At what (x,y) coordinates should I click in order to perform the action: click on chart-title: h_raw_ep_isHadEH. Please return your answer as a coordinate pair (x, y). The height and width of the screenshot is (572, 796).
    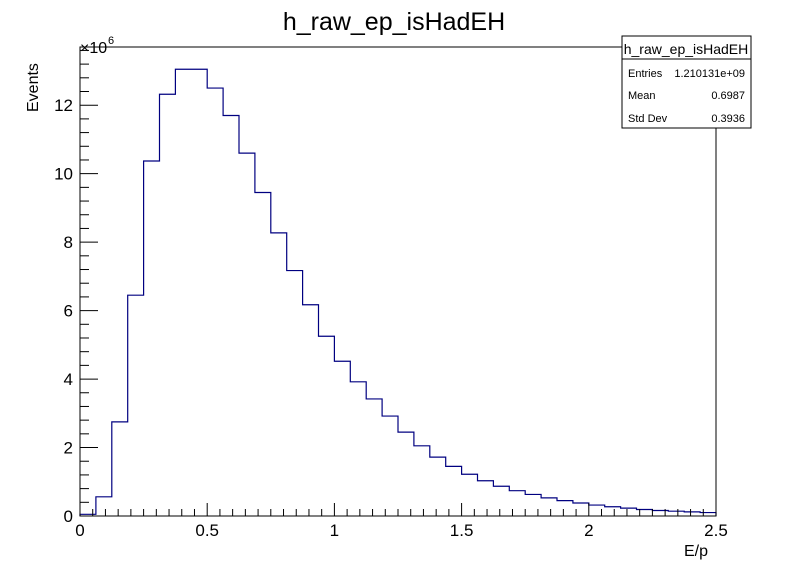
    Looking at the image, I should click on (394, 22).